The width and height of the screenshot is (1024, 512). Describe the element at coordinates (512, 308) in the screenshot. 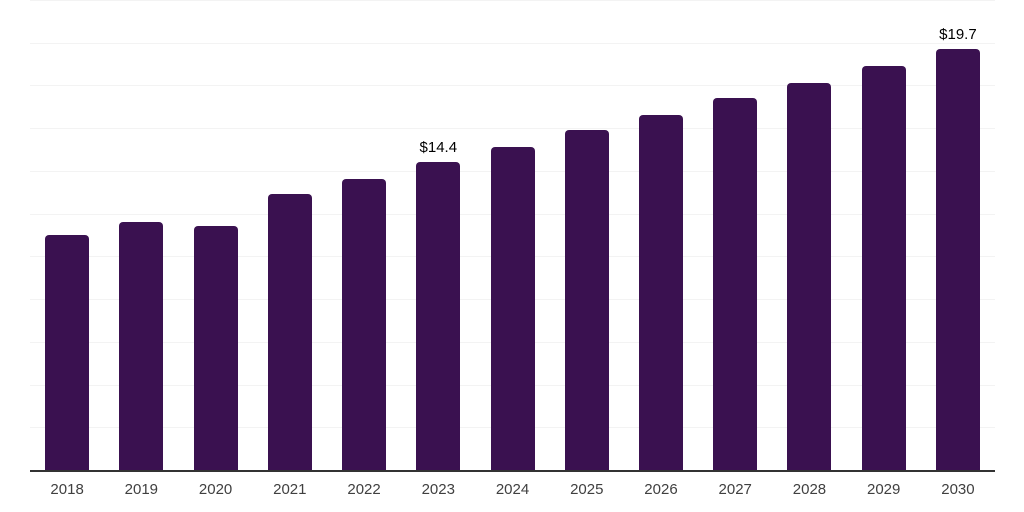

I see `bar-2024` at that location.